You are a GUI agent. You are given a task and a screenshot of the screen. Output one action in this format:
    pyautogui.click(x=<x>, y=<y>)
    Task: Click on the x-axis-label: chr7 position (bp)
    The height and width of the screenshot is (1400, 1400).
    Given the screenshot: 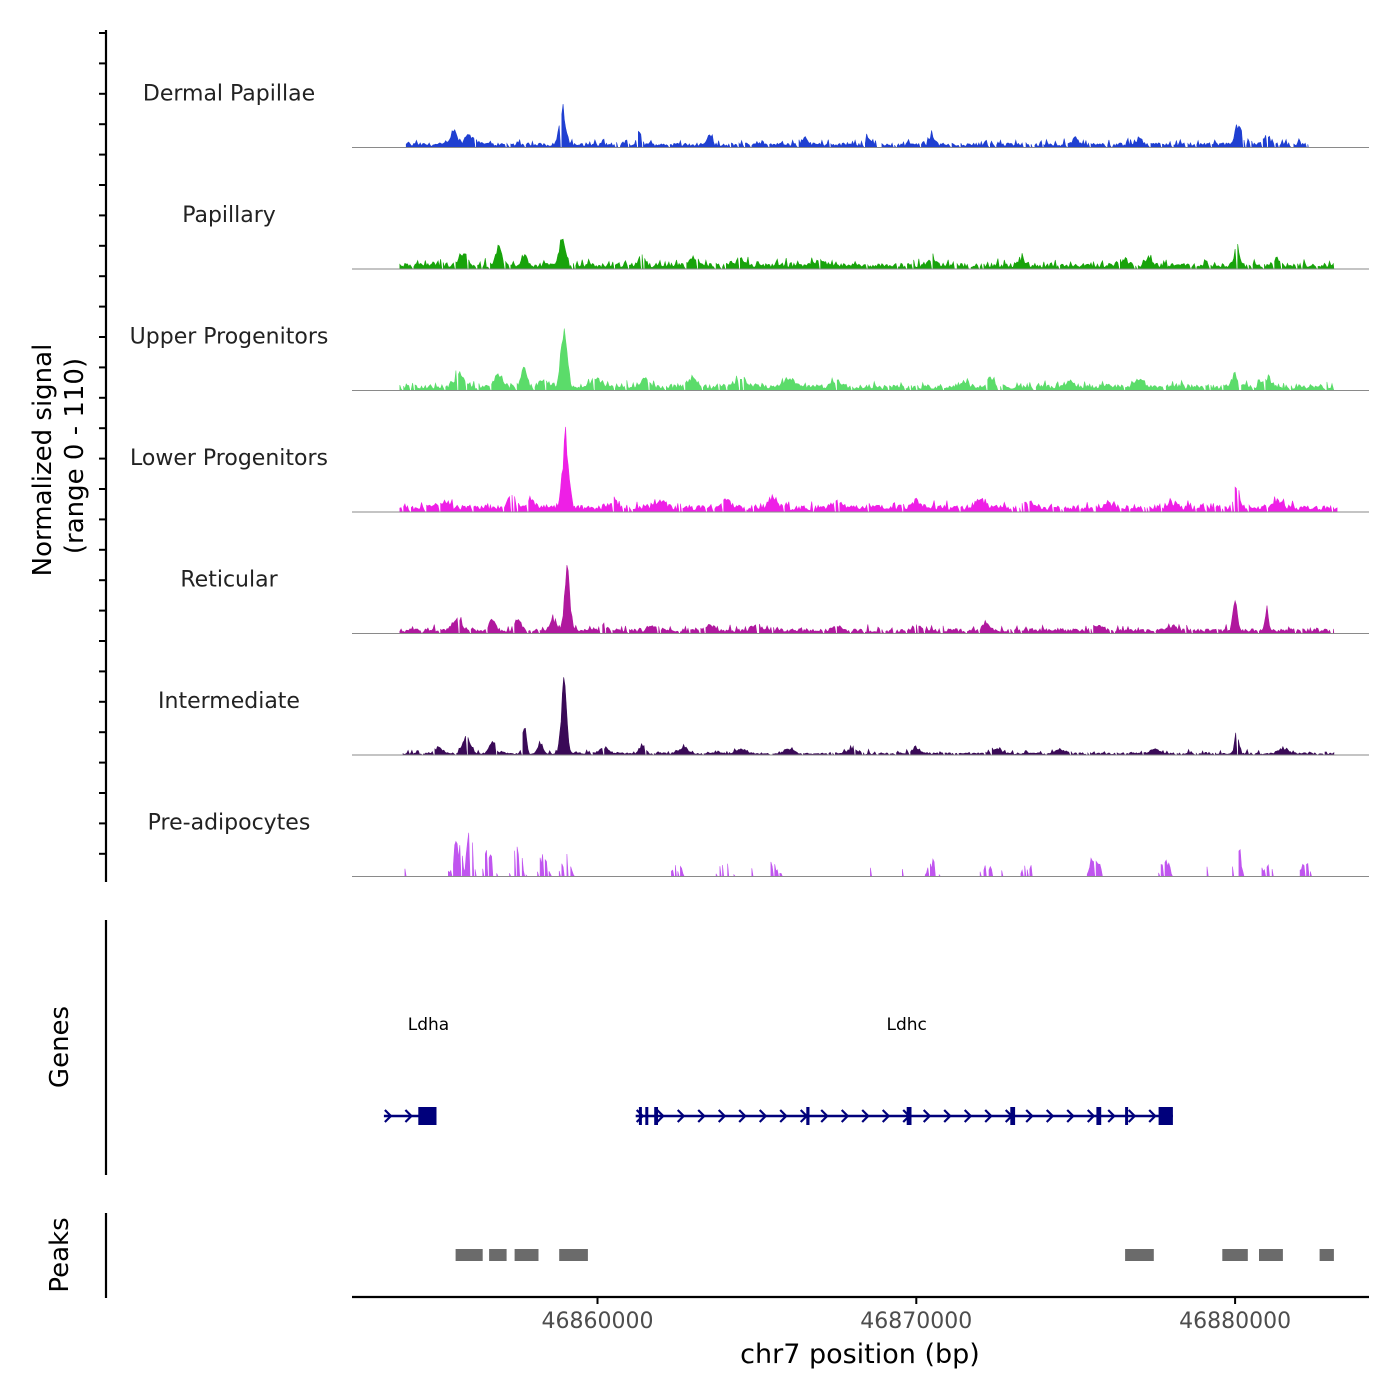 What is the action you would take?
    pyautogui.click(x=860, y=1354)
    